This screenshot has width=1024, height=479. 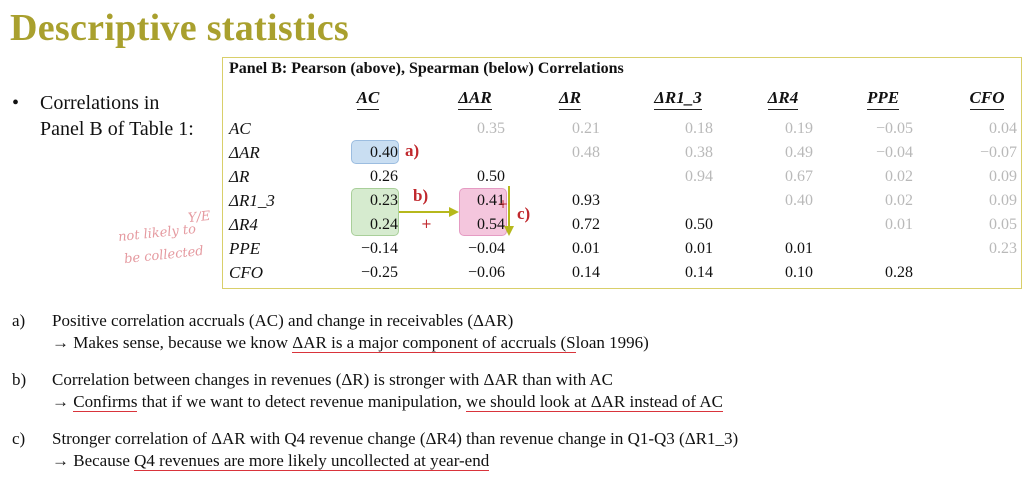 What do you see at coordinates (491, 128) in the screenshot?
I see `correlation-cell: 0.35` at bounding box center [491, 128].